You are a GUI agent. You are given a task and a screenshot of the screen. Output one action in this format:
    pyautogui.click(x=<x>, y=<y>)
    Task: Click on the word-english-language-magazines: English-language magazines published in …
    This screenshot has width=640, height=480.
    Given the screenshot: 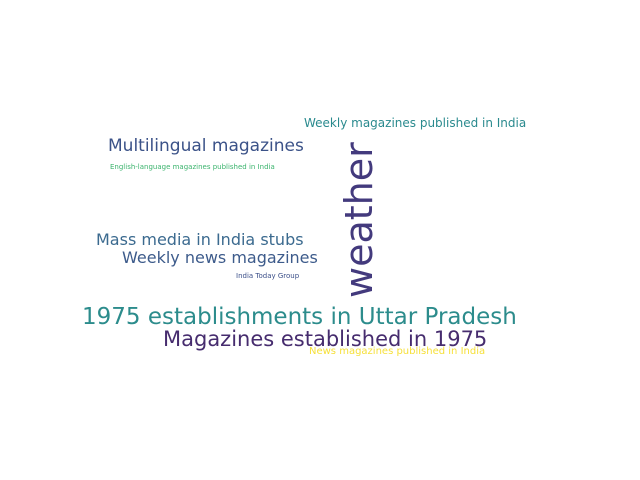 What is the action you would take?
    pyautogui.click(x=192, y=167)
    